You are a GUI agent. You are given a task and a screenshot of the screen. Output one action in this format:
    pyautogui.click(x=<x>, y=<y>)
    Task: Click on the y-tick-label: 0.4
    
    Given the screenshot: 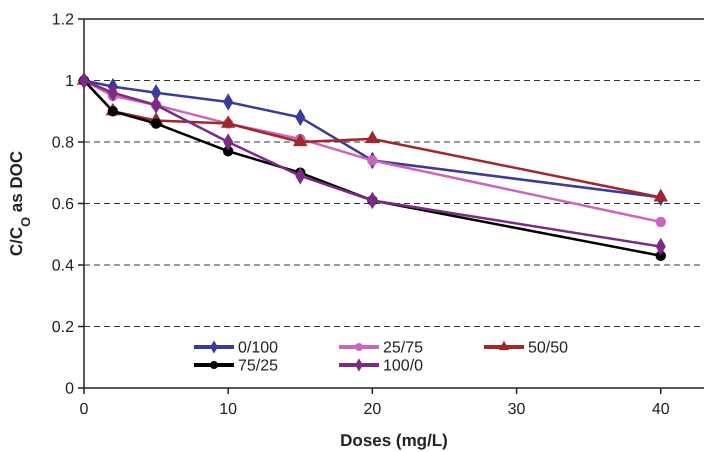 What is the action you would take?
    pyautogui.click(x=63, y=266)
    